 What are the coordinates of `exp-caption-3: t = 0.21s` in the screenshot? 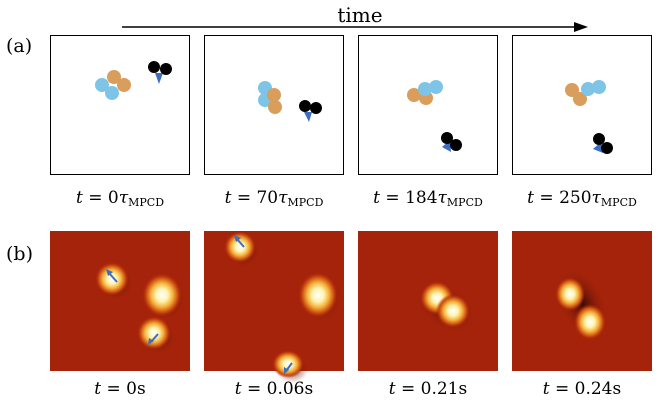 It's located at (428, 389).